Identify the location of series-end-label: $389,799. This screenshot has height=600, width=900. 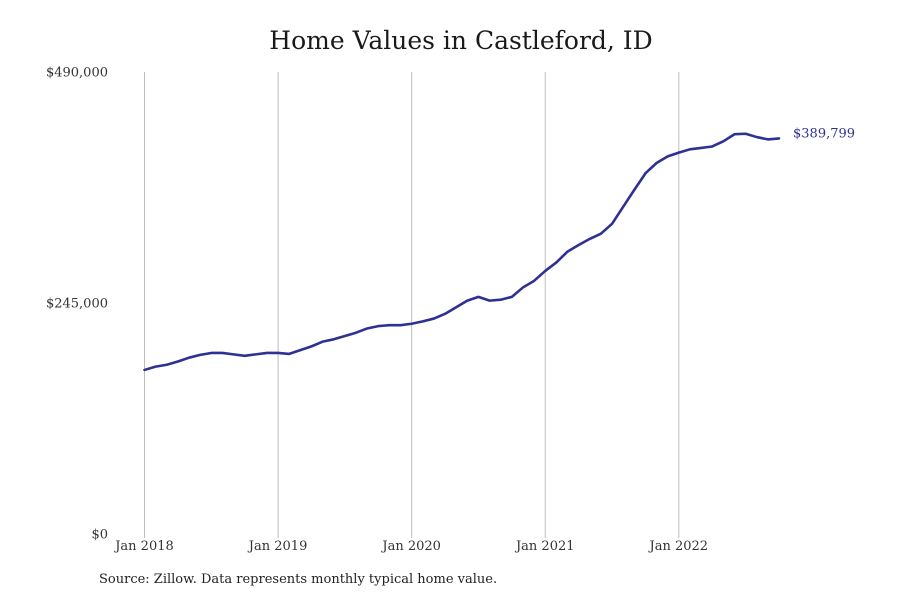
(824, 133).